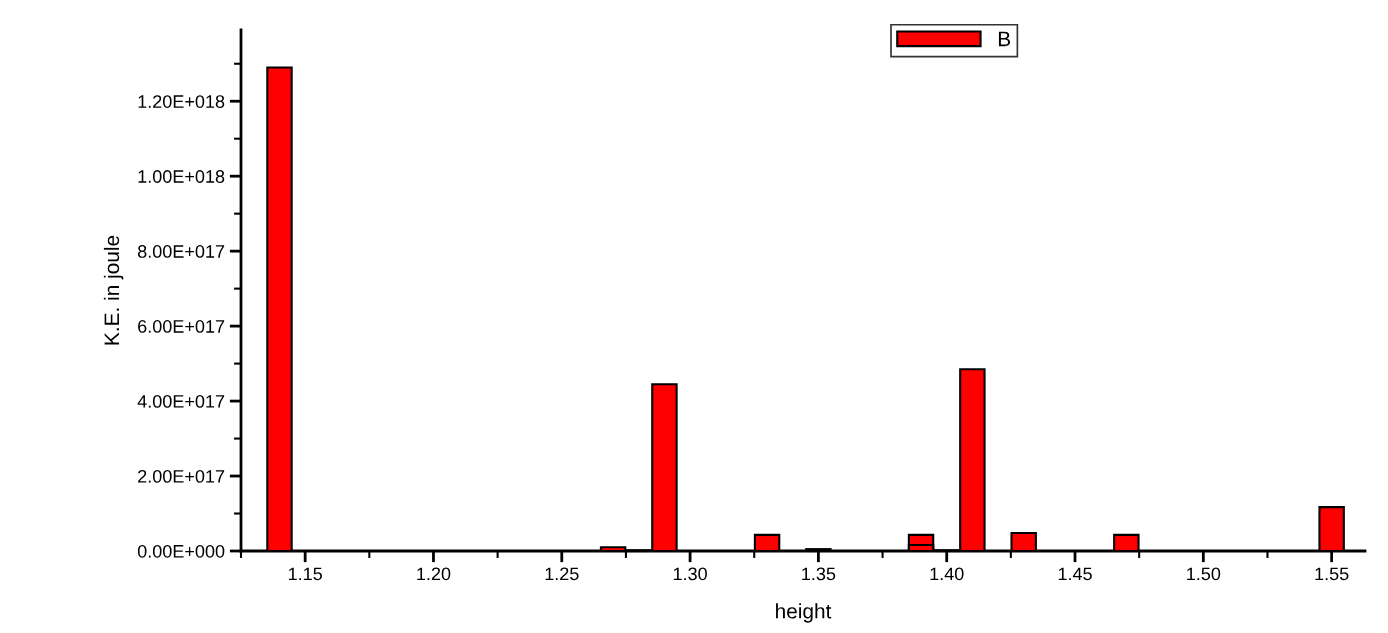 This screenshot has height=633, width=1388. What do you see at coordinates (1204, 574) in the screenshot?
I see `x-tick-label: 1.50` at bounding box center [1204, 574].